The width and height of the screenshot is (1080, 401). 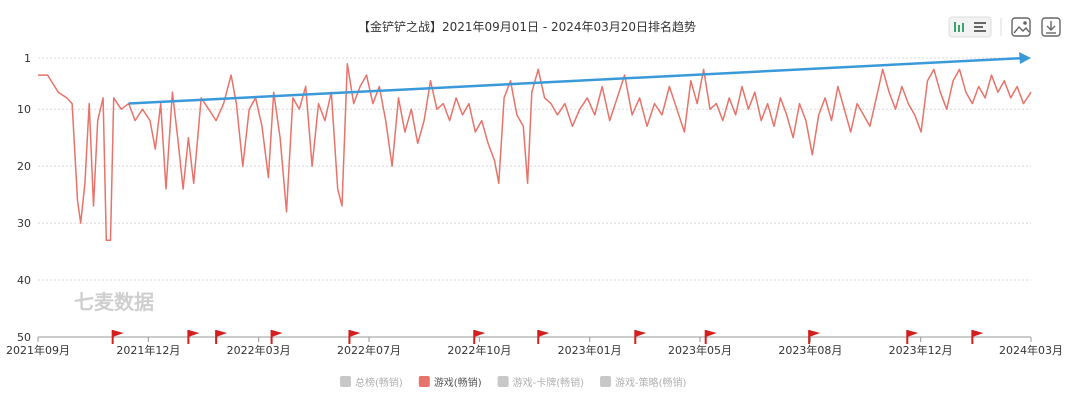 What do you see at coordinates (24, 166) in the screenshot?
I see `y-tick-label: 20` at bounding box center [24, 166].